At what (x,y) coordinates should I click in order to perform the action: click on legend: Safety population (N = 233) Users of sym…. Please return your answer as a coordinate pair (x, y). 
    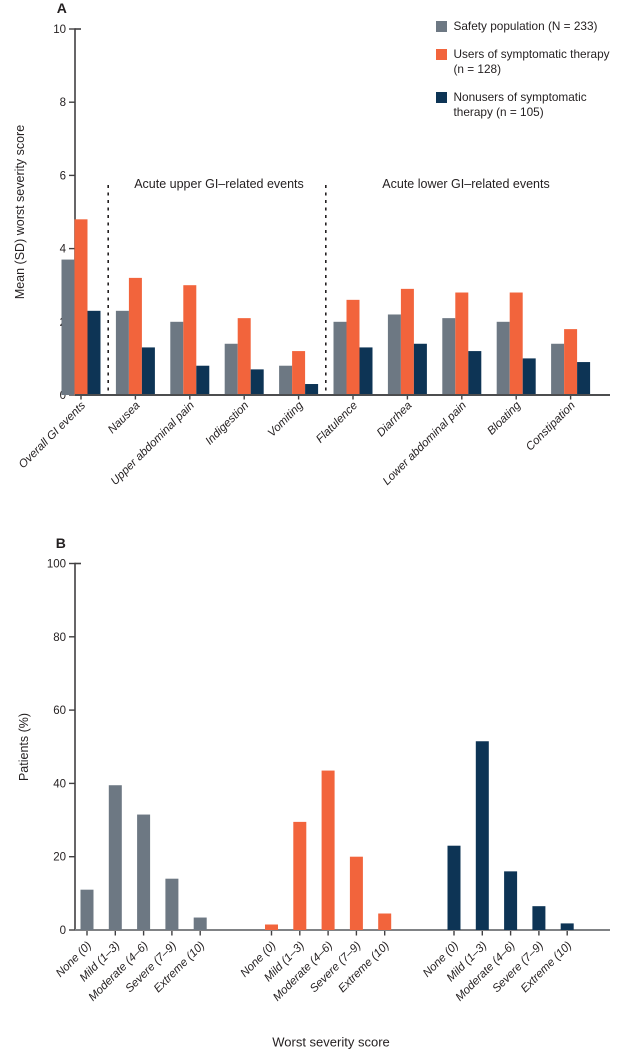
    Looking at the image, I should click on (523, 76).